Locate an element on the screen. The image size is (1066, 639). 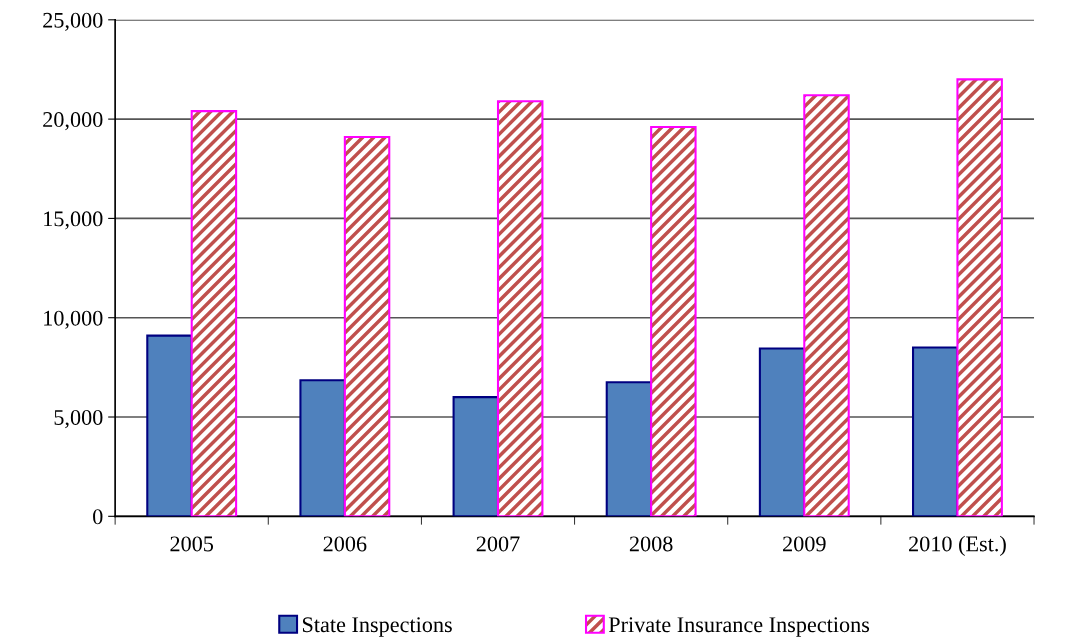
y-tick-label: 10,000 is located at coordinates (73, 319).